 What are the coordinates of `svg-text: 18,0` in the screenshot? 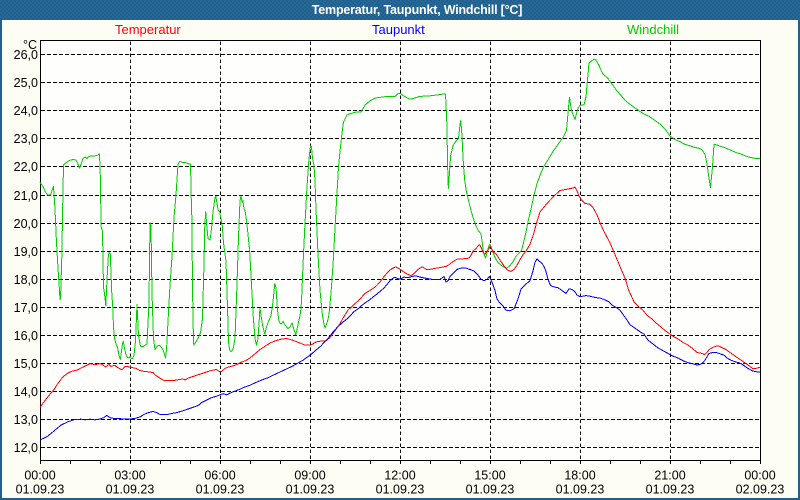 It's located at (26, 280).